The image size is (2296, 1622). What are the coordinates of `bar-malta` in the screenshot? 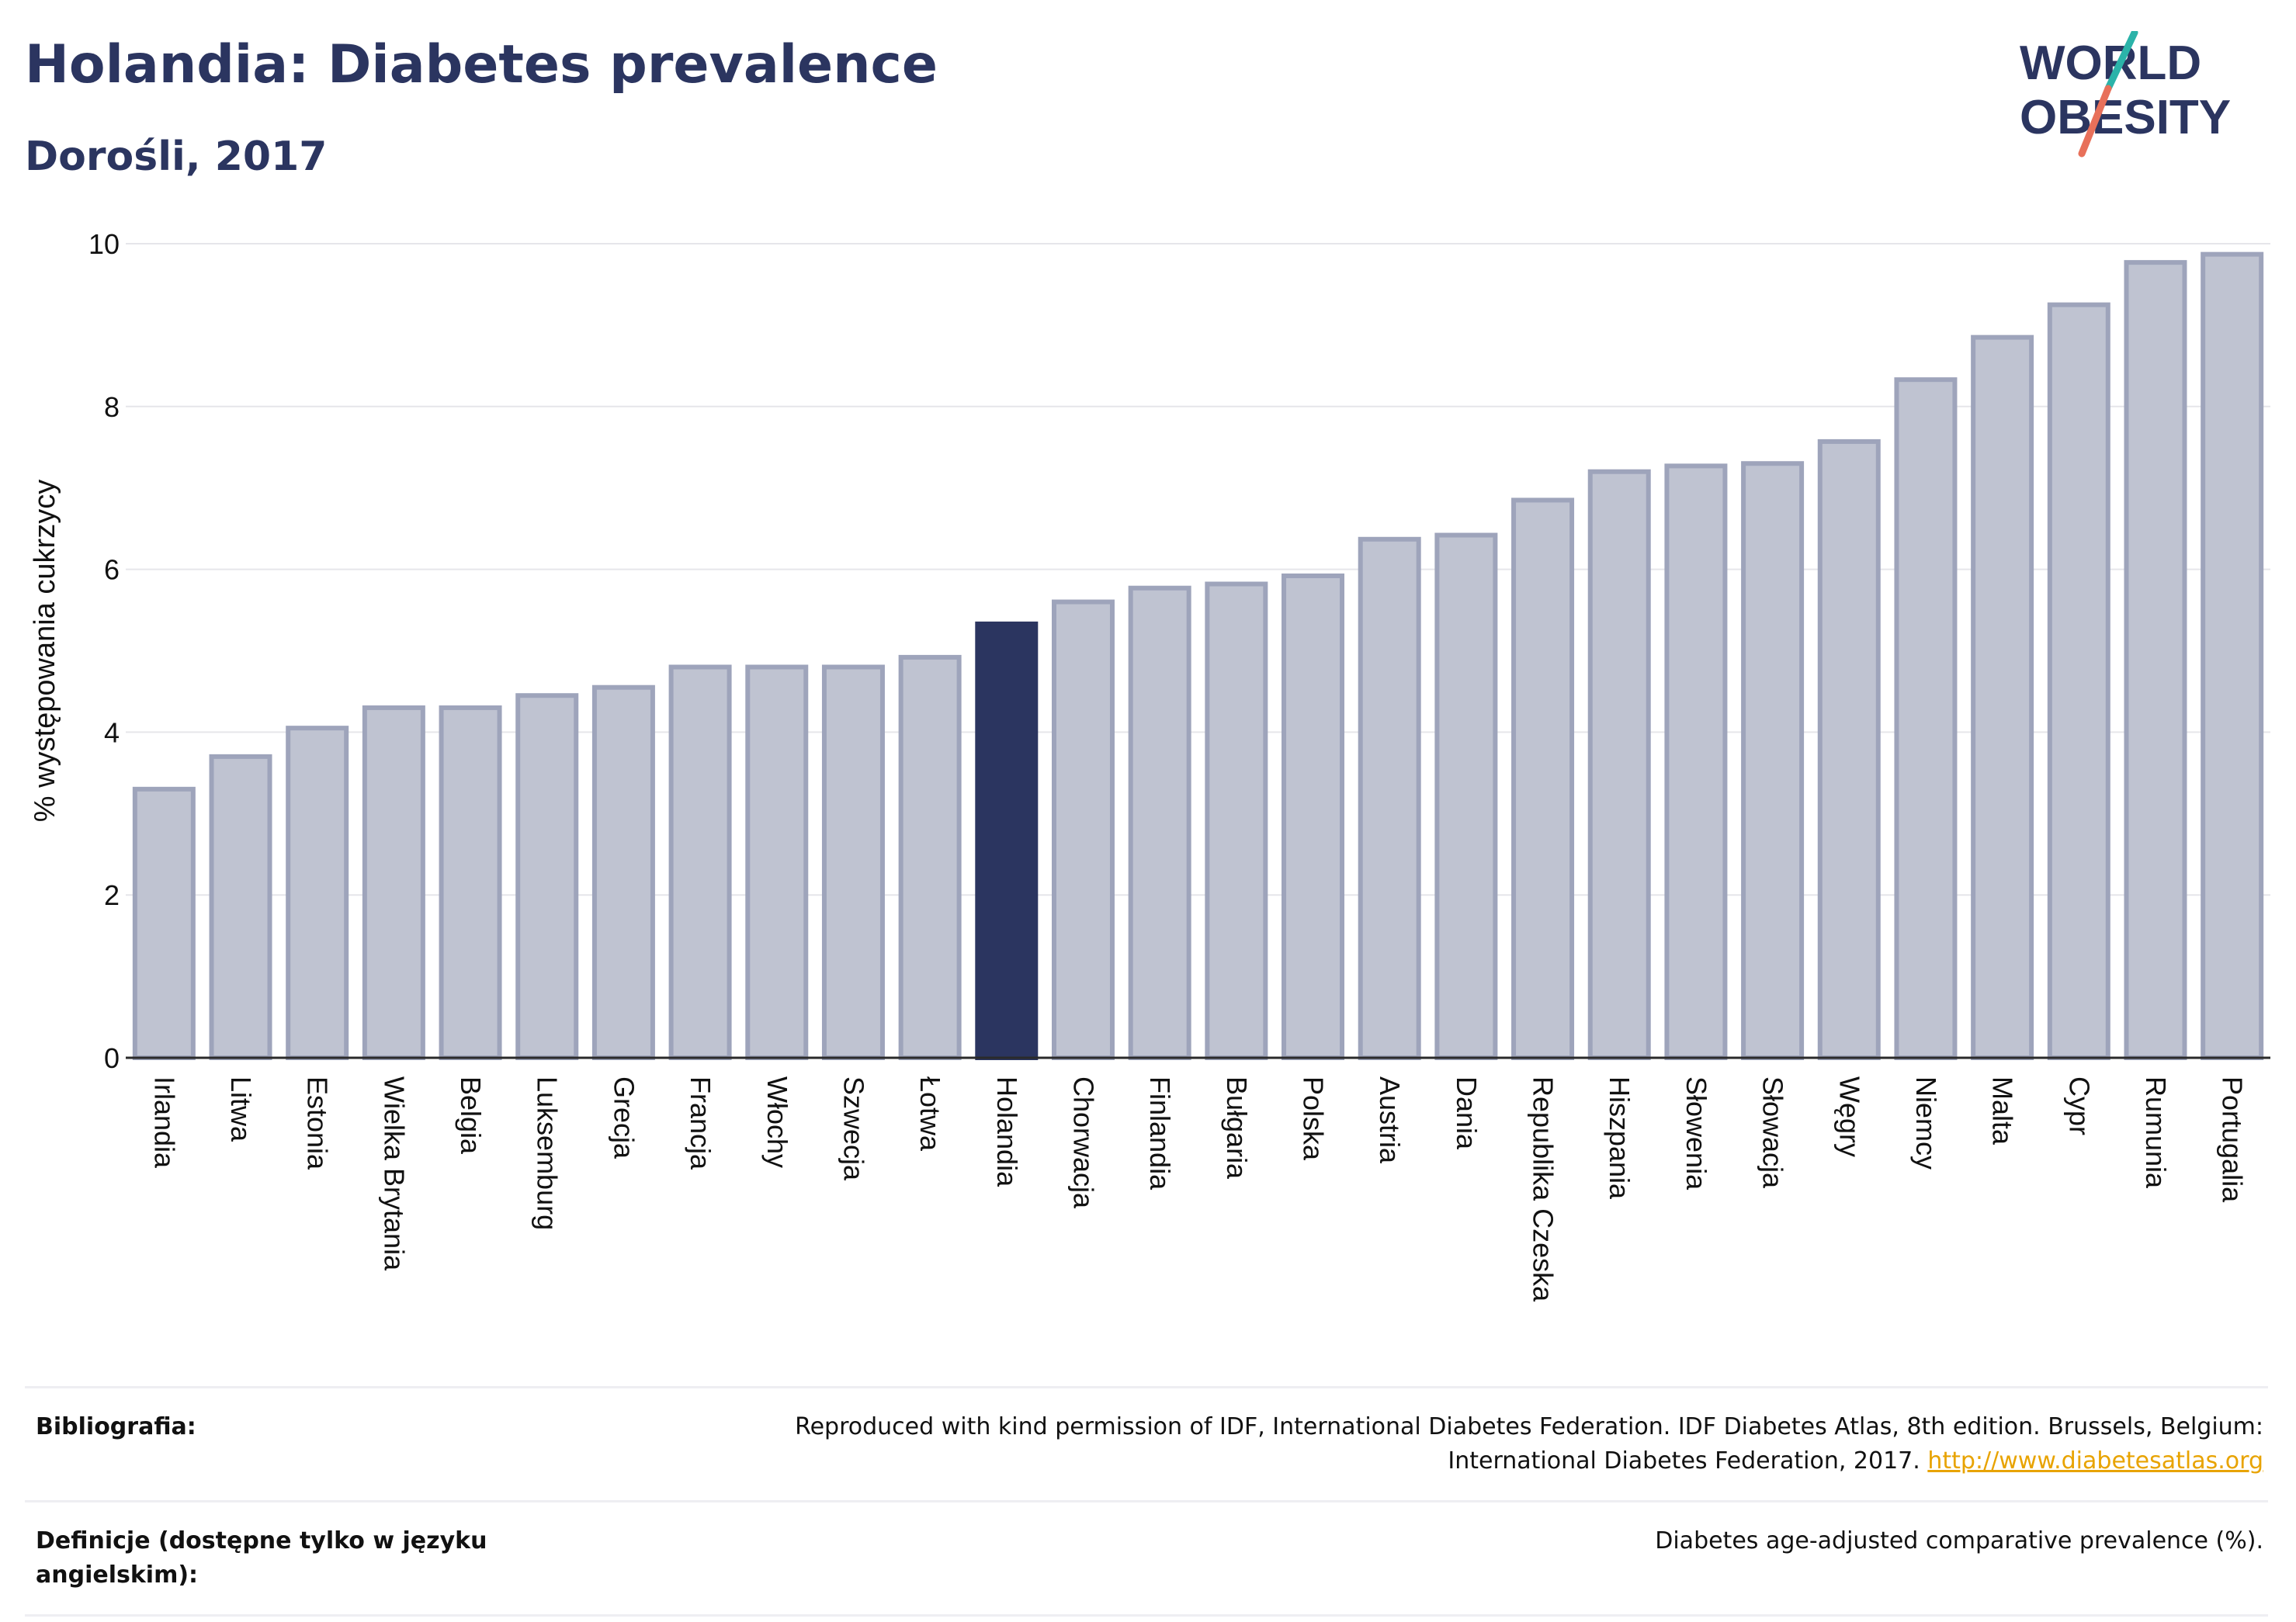 It's located at (2003, 697).